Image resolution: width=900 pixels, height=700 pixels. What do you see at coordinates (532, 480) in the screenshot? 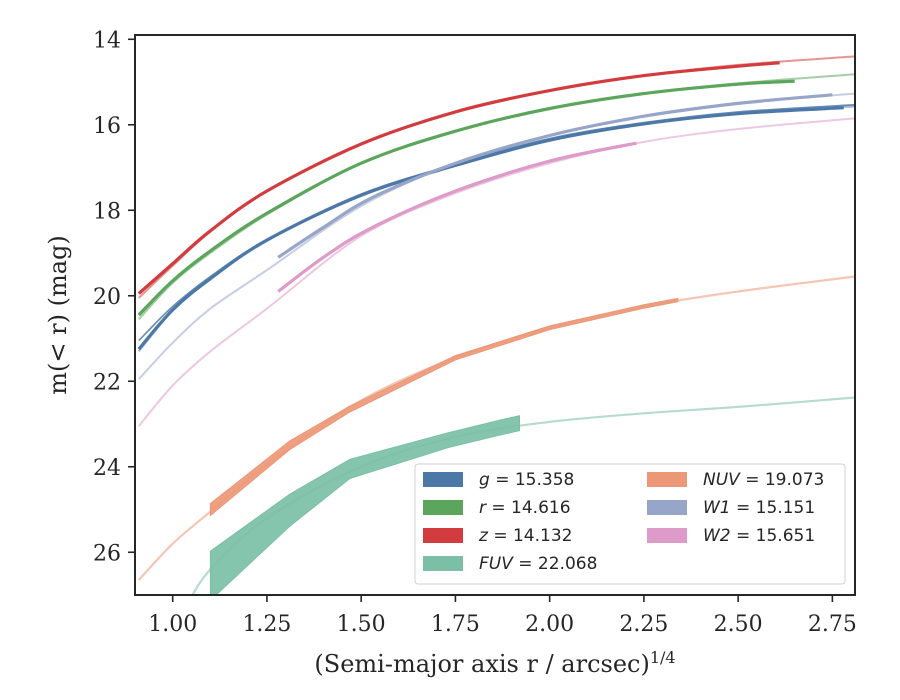
I see `legend-value: = 15.358` at bounding box center [532, 480].